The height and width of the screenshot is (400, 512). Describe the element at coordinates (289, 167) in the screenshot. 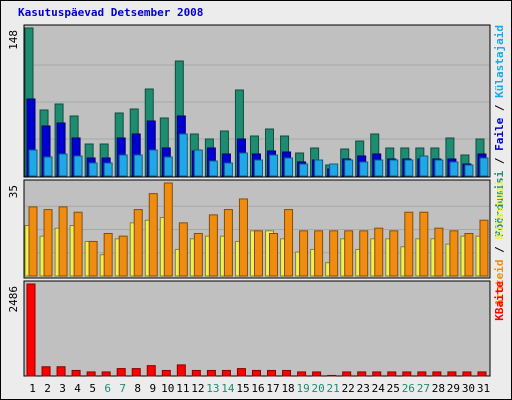

I see `bar-top-külastajaid-18` at that location.